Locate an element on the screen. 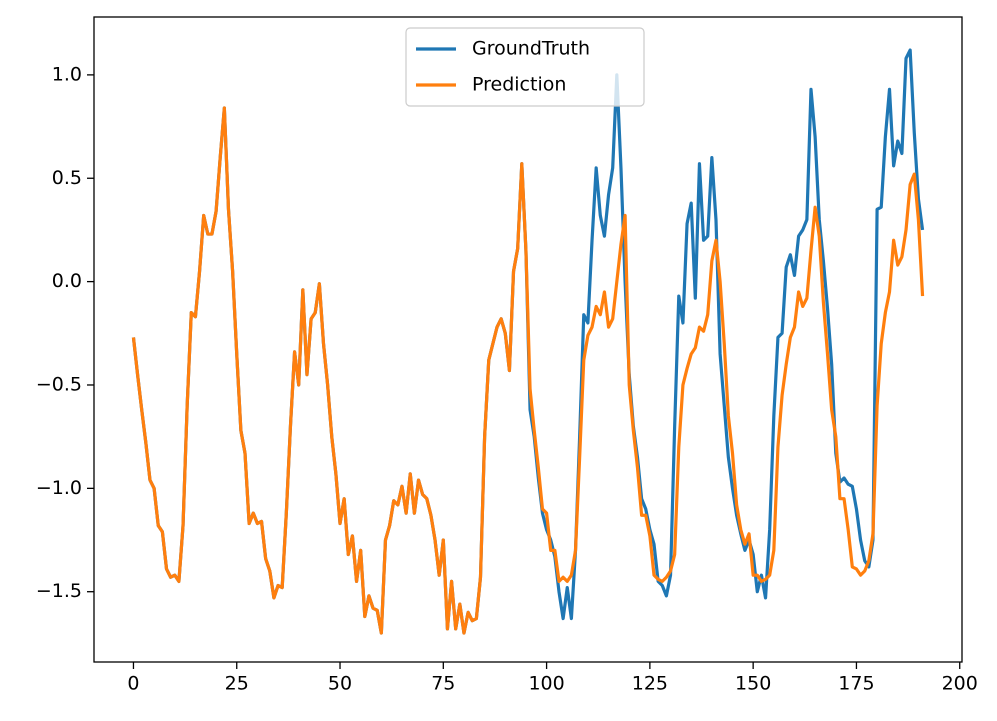  x-tick-label: 50 is located at coordinates (340, 684).